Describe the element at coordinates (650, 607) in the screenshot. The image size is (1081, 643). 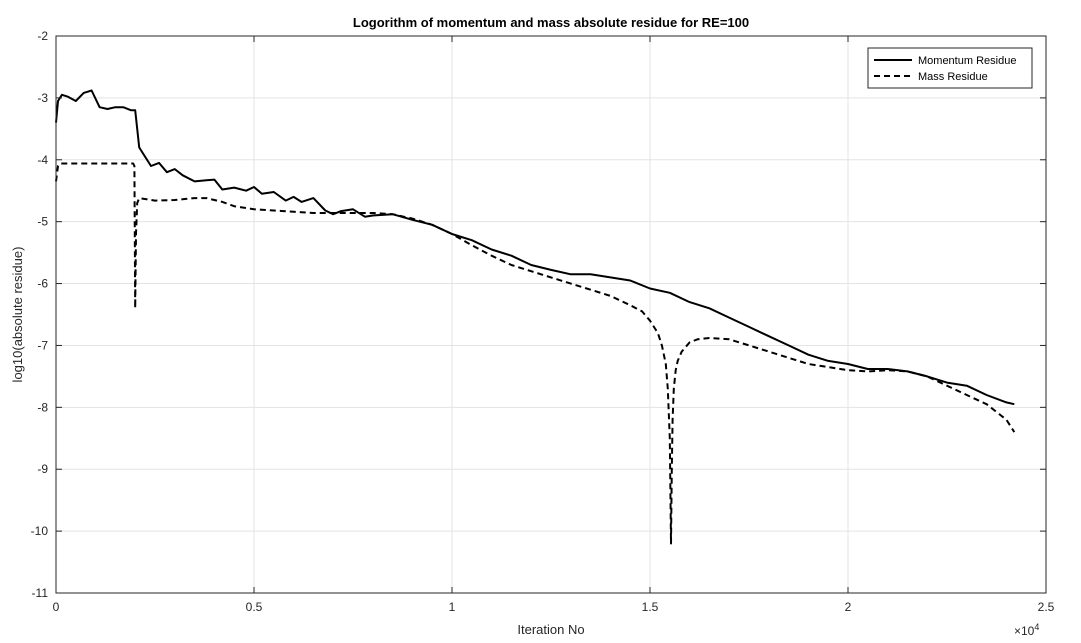
I see `x-tick-label: 1.5` at that location.